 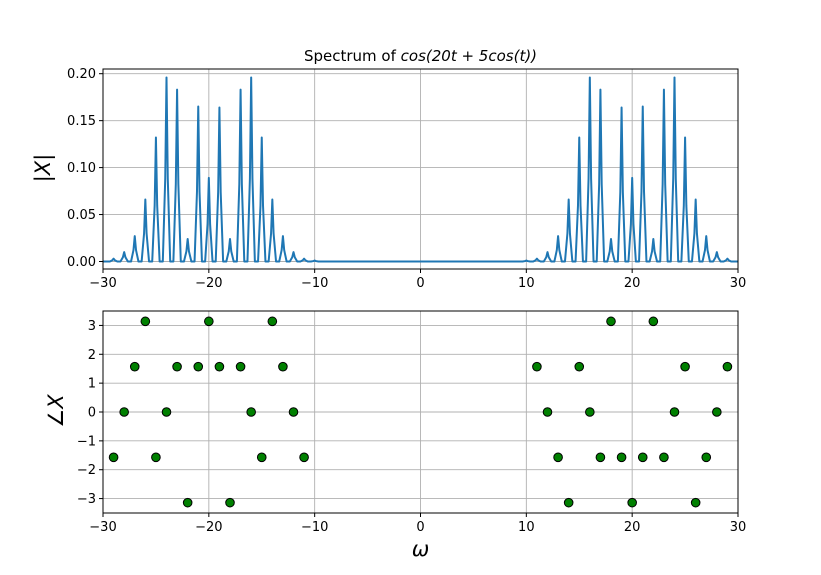 I want to click on chart-title-math: cos(20t + 5cos(t)), so click(x=469, y=56).